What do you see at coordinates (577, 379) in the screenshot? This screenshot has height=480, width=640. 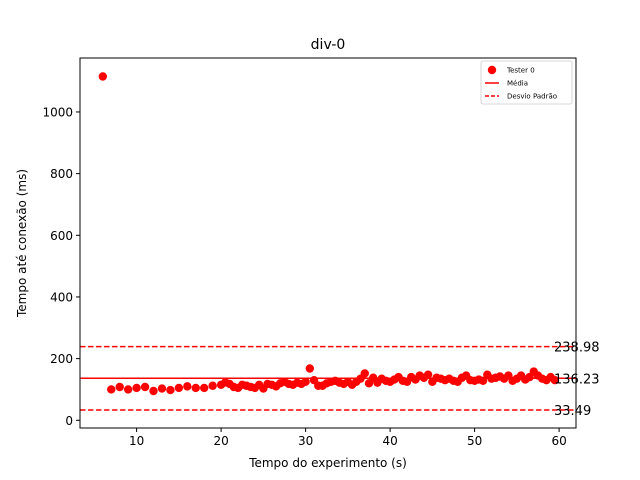 I see `mean-label: 136.23` at bounding box center [577, 379].